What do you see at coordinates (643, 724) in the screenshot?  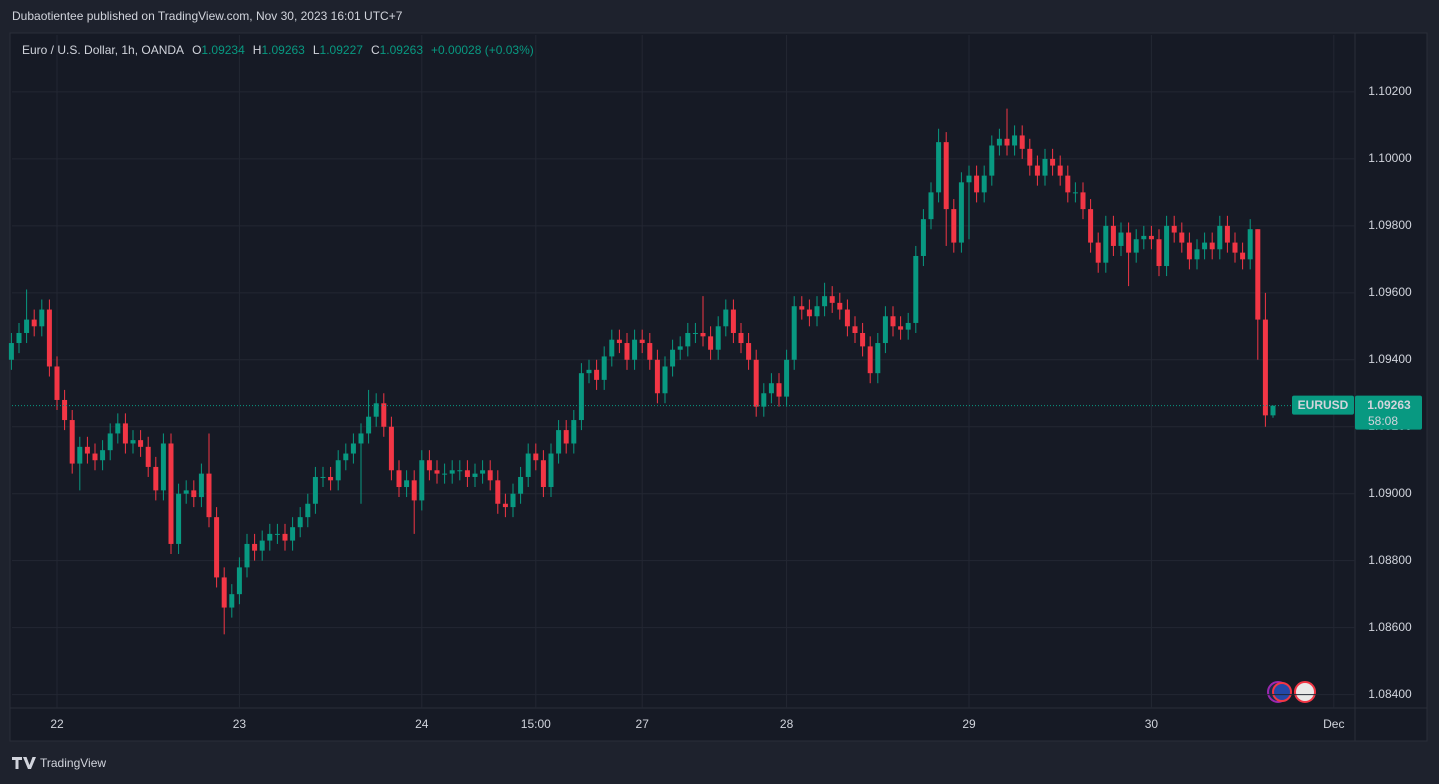 I see `x-tick-label: 27` at bounding box center [643, 724].